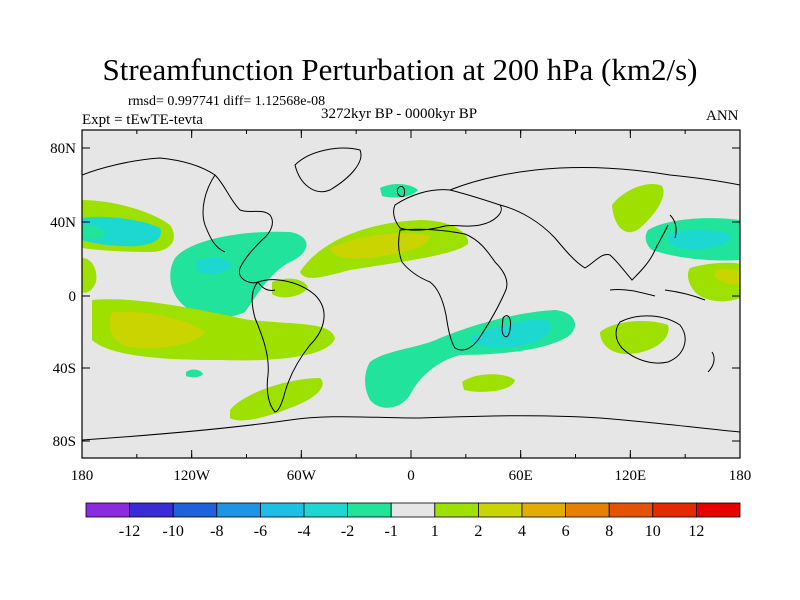  I want to click on contour-pos-aus, so click(634, 337).